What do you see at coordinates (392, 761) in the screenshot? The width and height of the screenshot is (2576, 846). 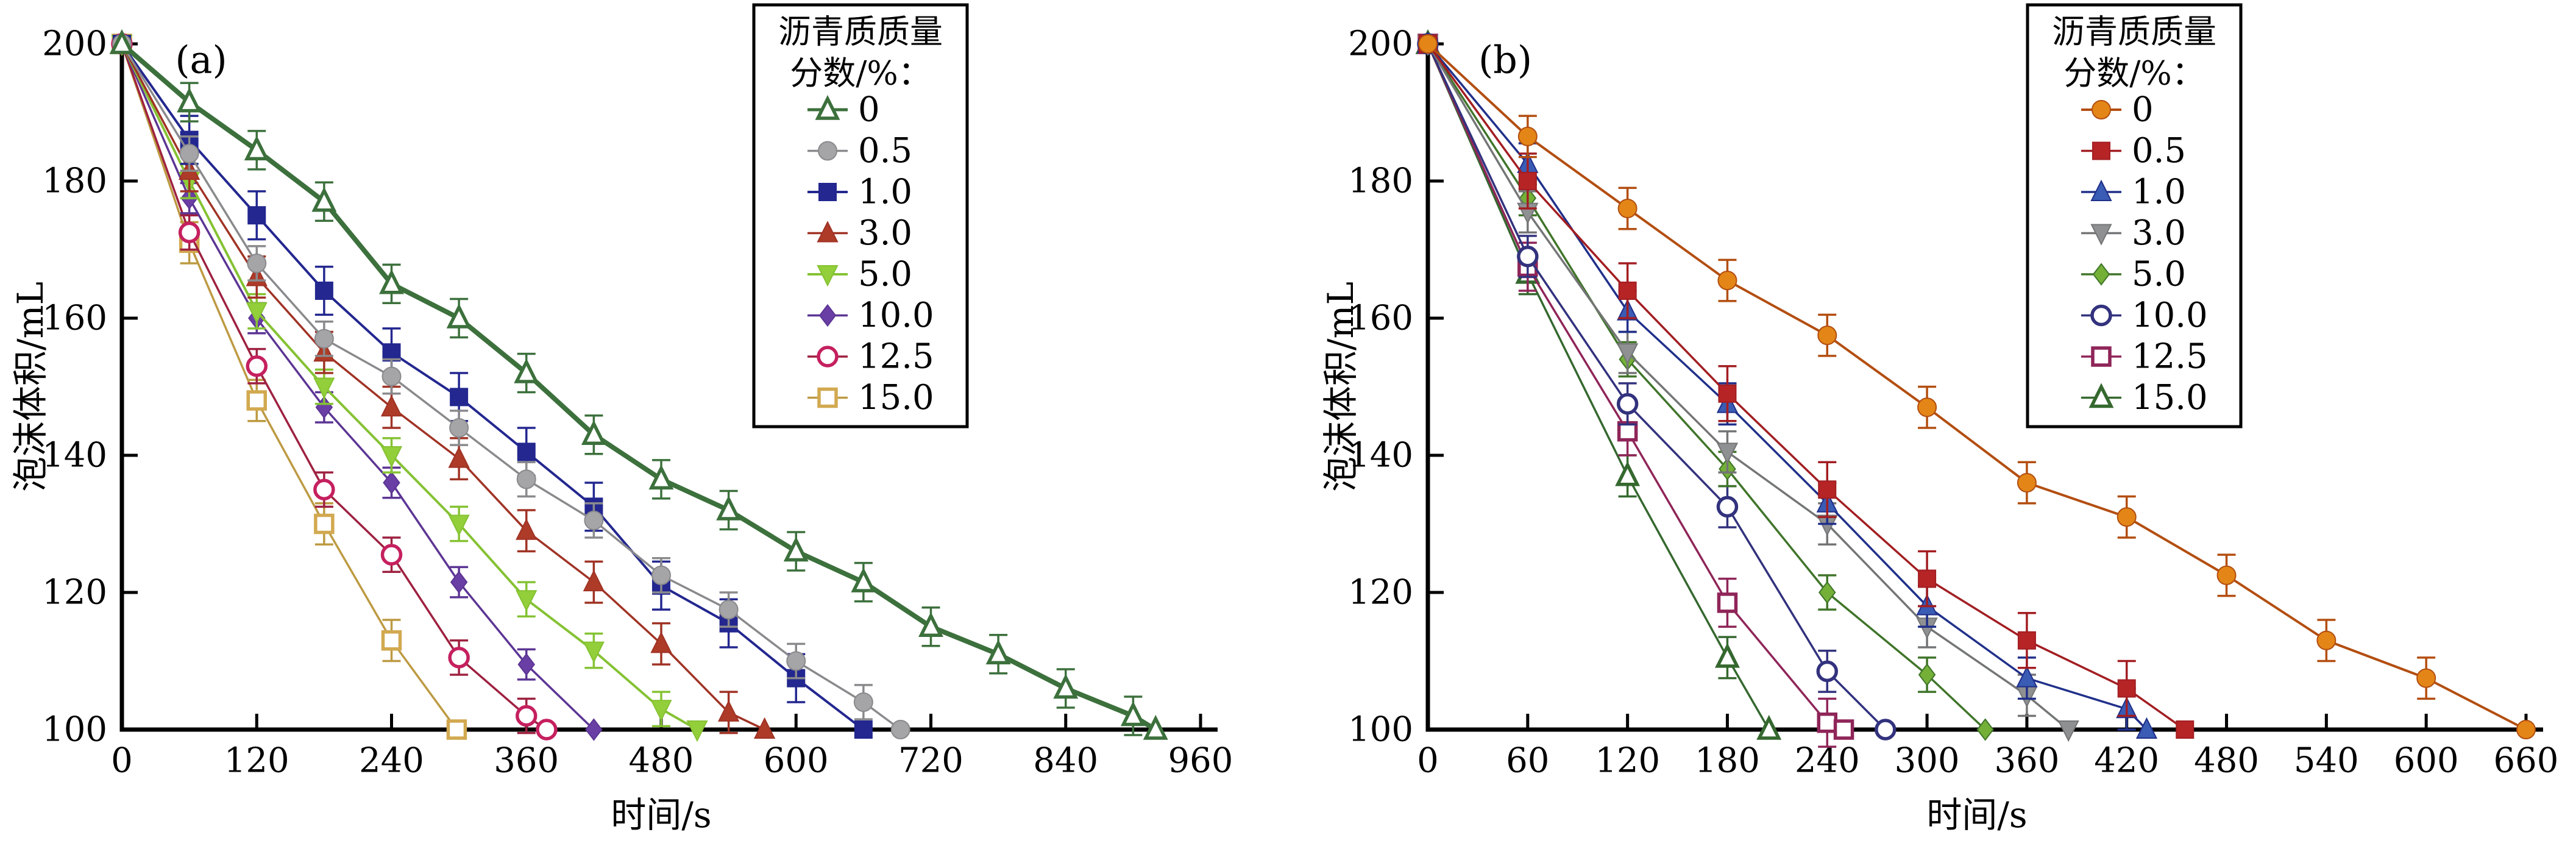 I see `x-tick-label: 240` at bounding box center [392, 761].